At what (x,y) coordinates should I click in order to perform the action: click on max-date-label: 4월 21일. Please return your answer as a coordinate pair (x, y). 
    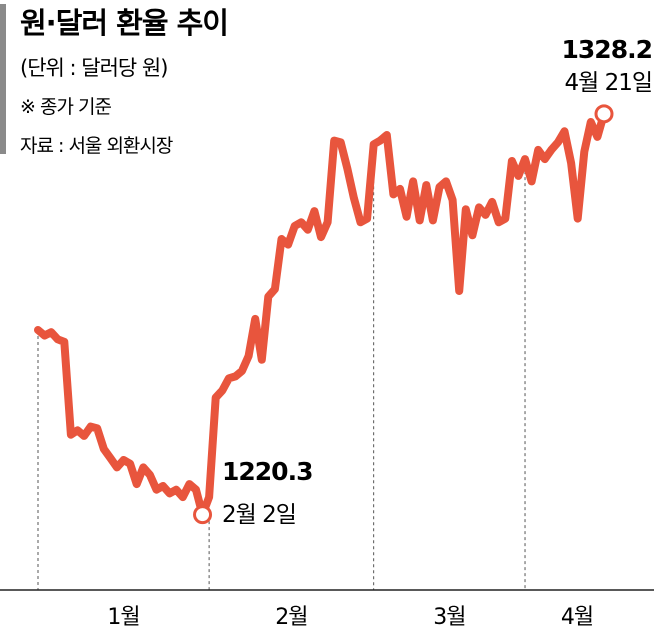
    Looking at the image, I should click on (608, 83).